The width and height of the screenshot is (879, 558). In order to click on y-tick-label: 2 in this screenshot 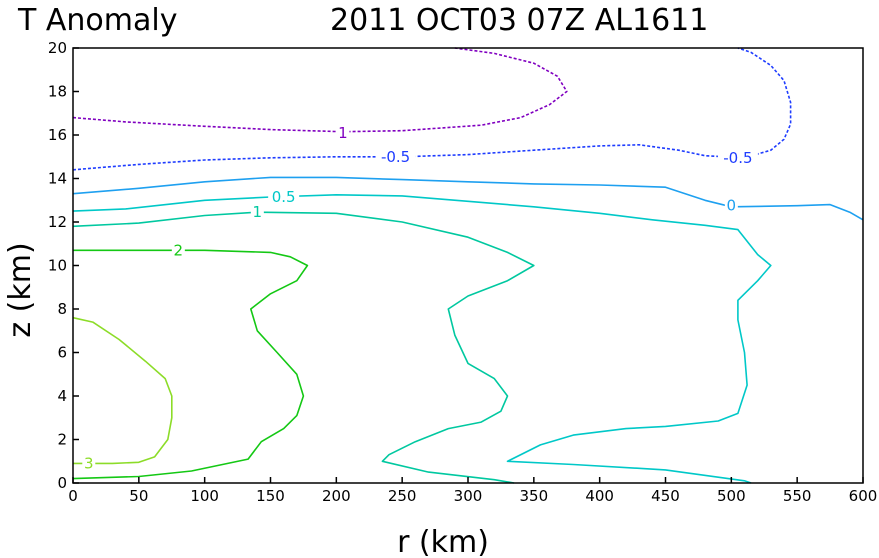, I will do `click(62, 440)`.